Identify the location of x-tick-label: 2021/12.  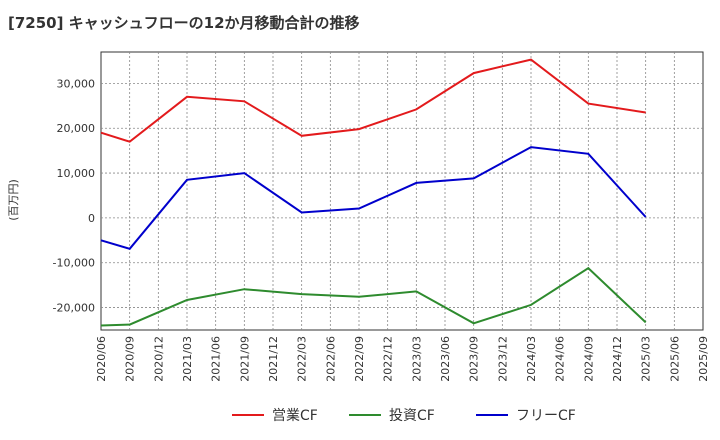
(273, 359).